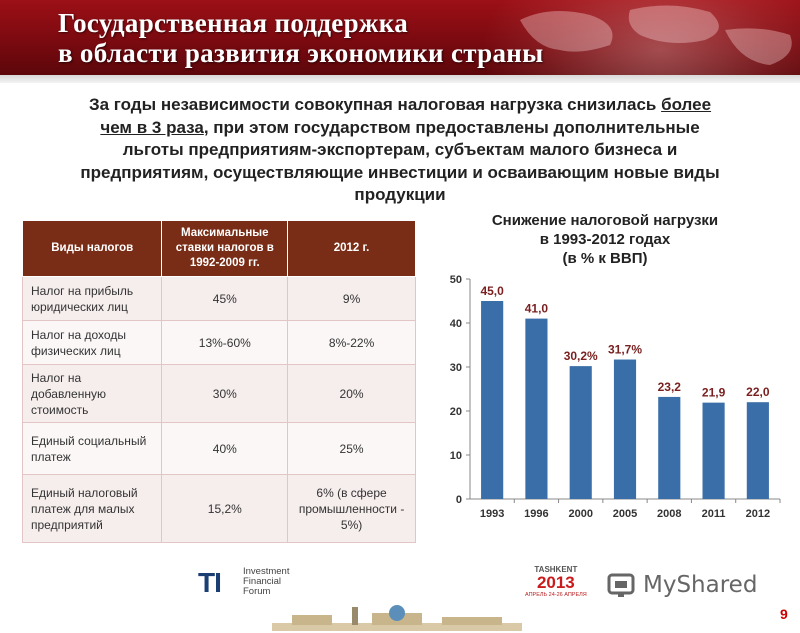 This screenshot has width=800, height=633. I want to click on data-label: 23,2, so click(670, 387).